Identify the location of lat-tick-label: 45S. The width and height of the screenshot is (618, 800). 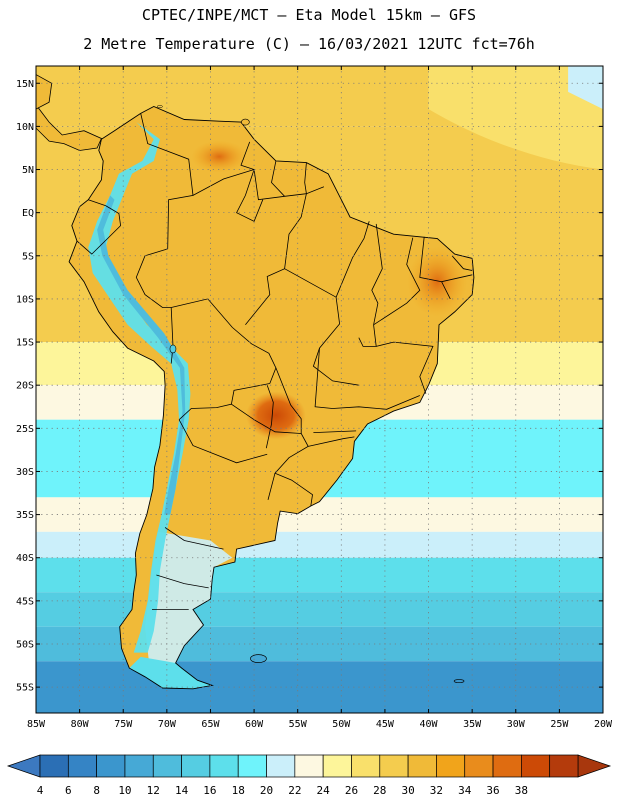
(25, 601).